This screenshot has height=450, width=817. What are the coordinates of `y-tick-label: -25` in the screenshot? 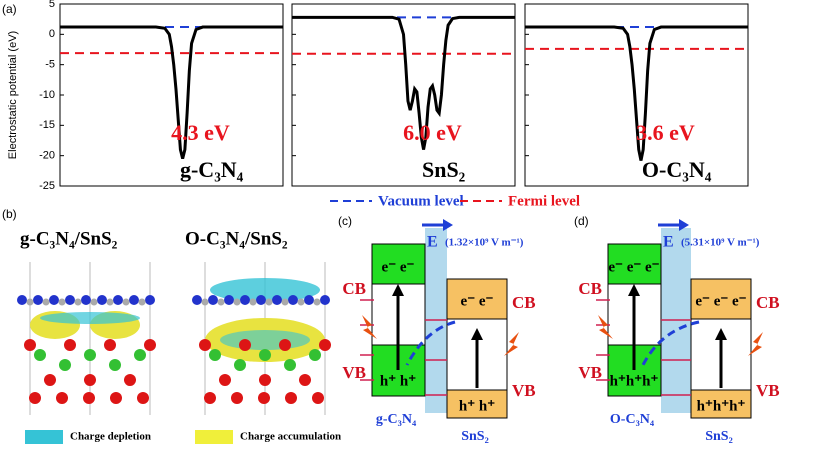 It's located at (47, 186).